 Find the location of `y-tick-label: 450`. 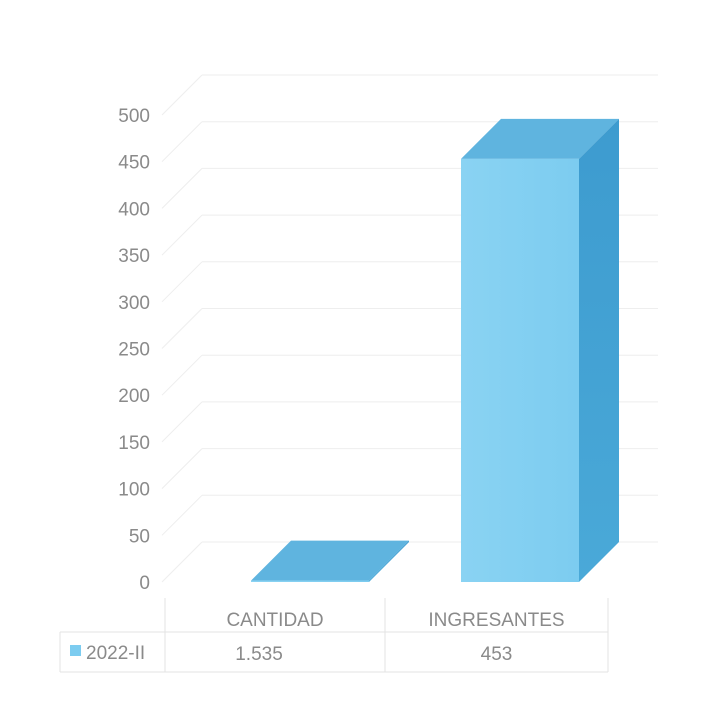

y-tick-label: 450 is located at coordinates (134, 163).